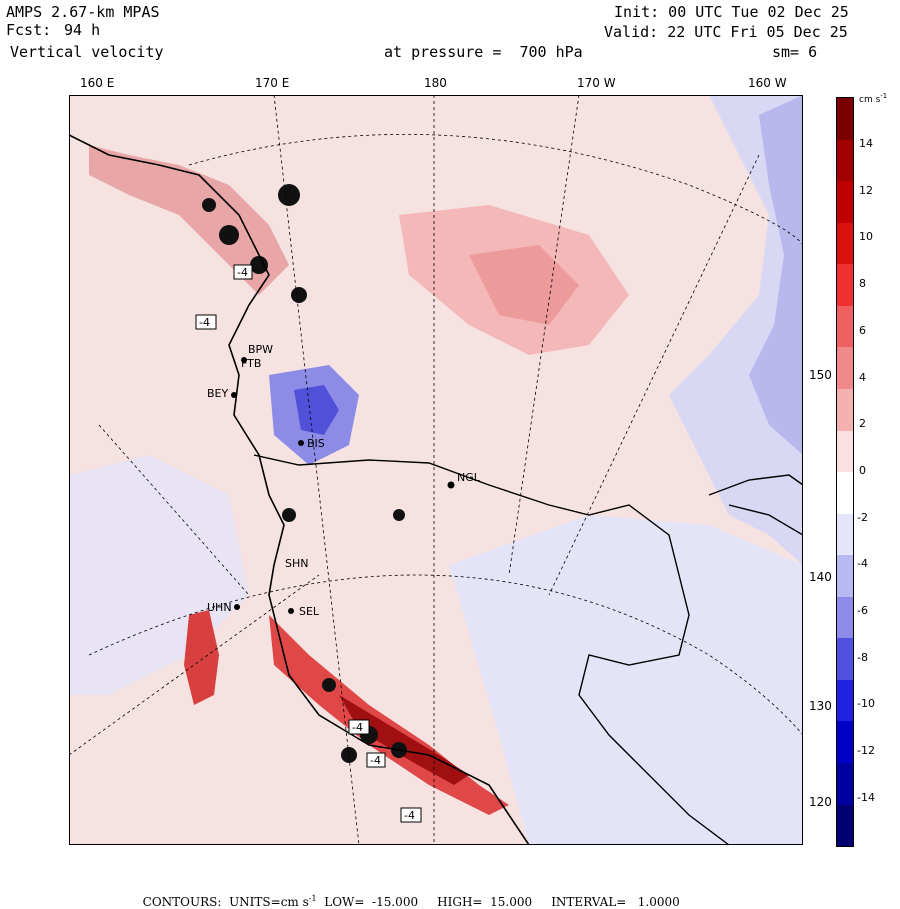 This screenshot has width=900, height=909. Describe the element at coordinates (316, 410) in the screenshot. I see `negative-core-center-inner` at that location.